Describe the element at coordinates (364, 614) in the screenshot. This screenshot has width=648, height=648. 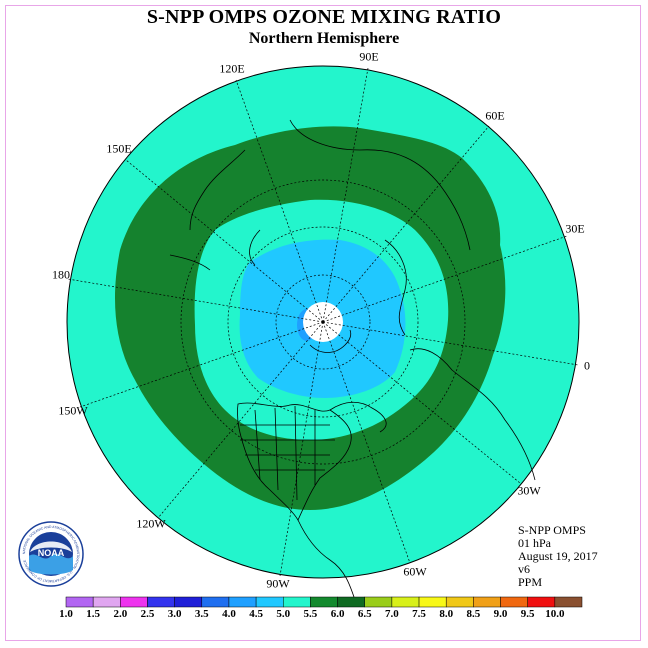
I see `colorbar-tick-label: 6.5` at that location.